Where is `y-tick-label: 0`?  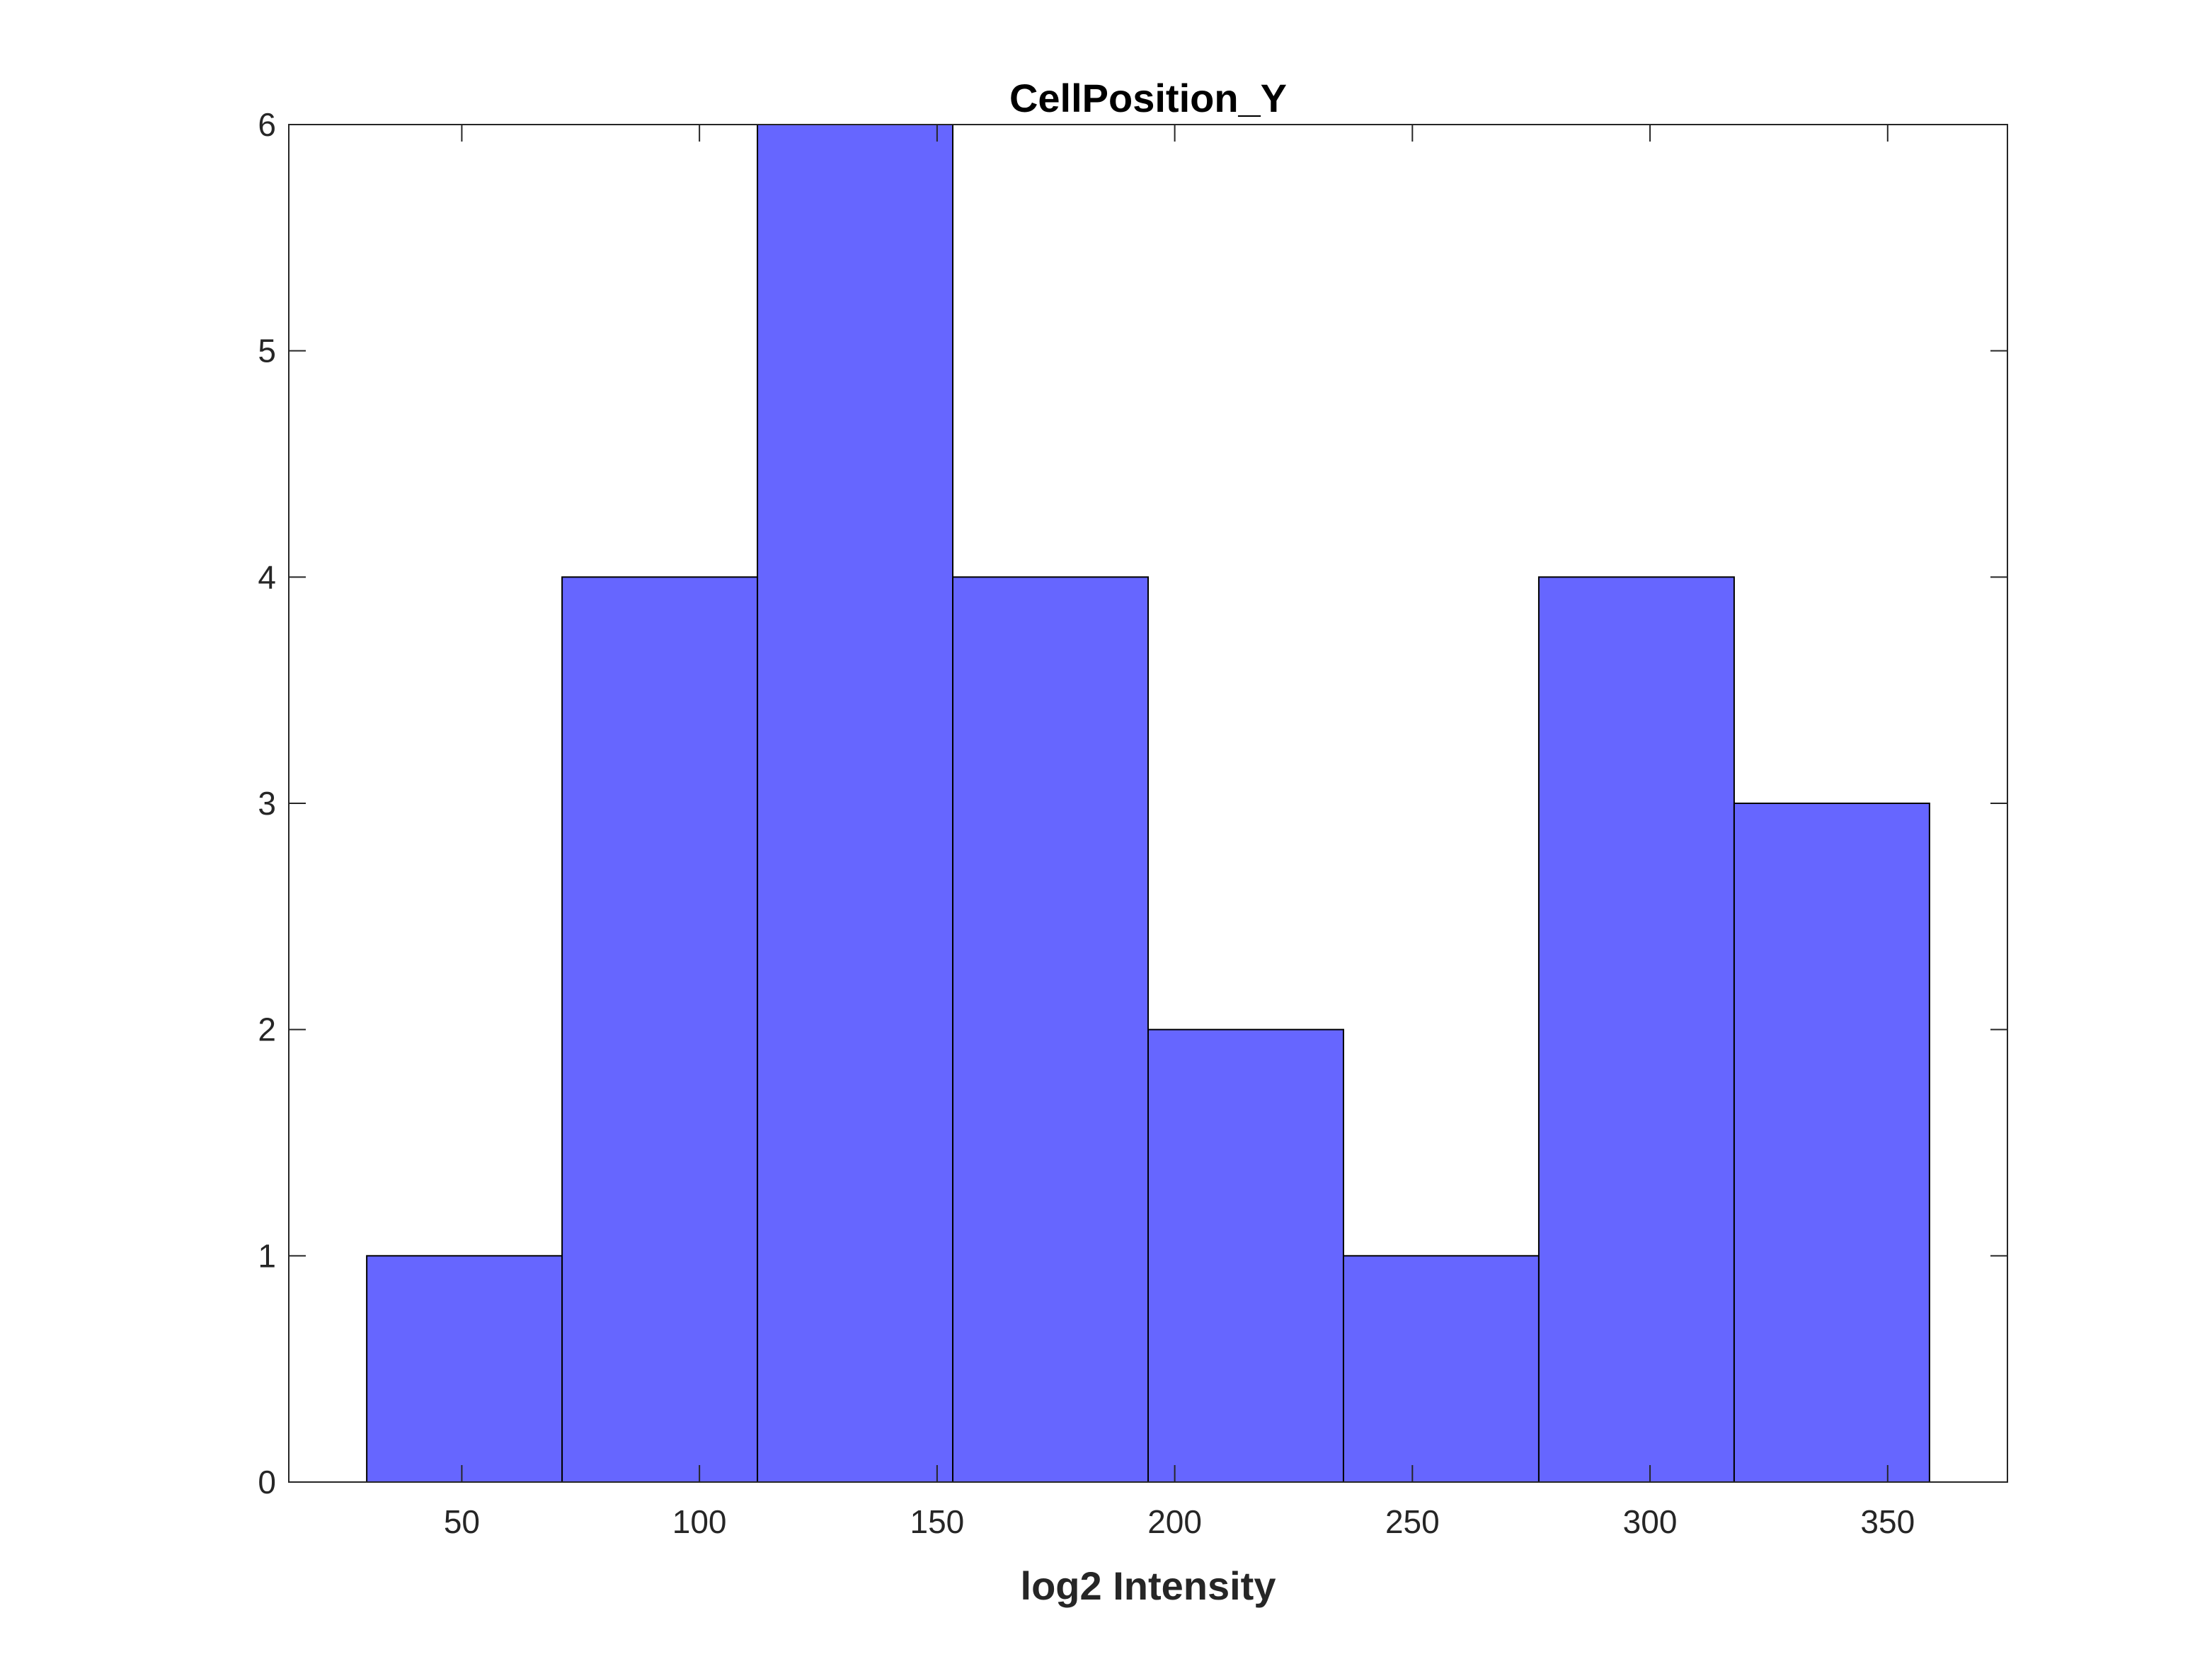
y-tick-label: 0 is located at coordinates (267, 1482).